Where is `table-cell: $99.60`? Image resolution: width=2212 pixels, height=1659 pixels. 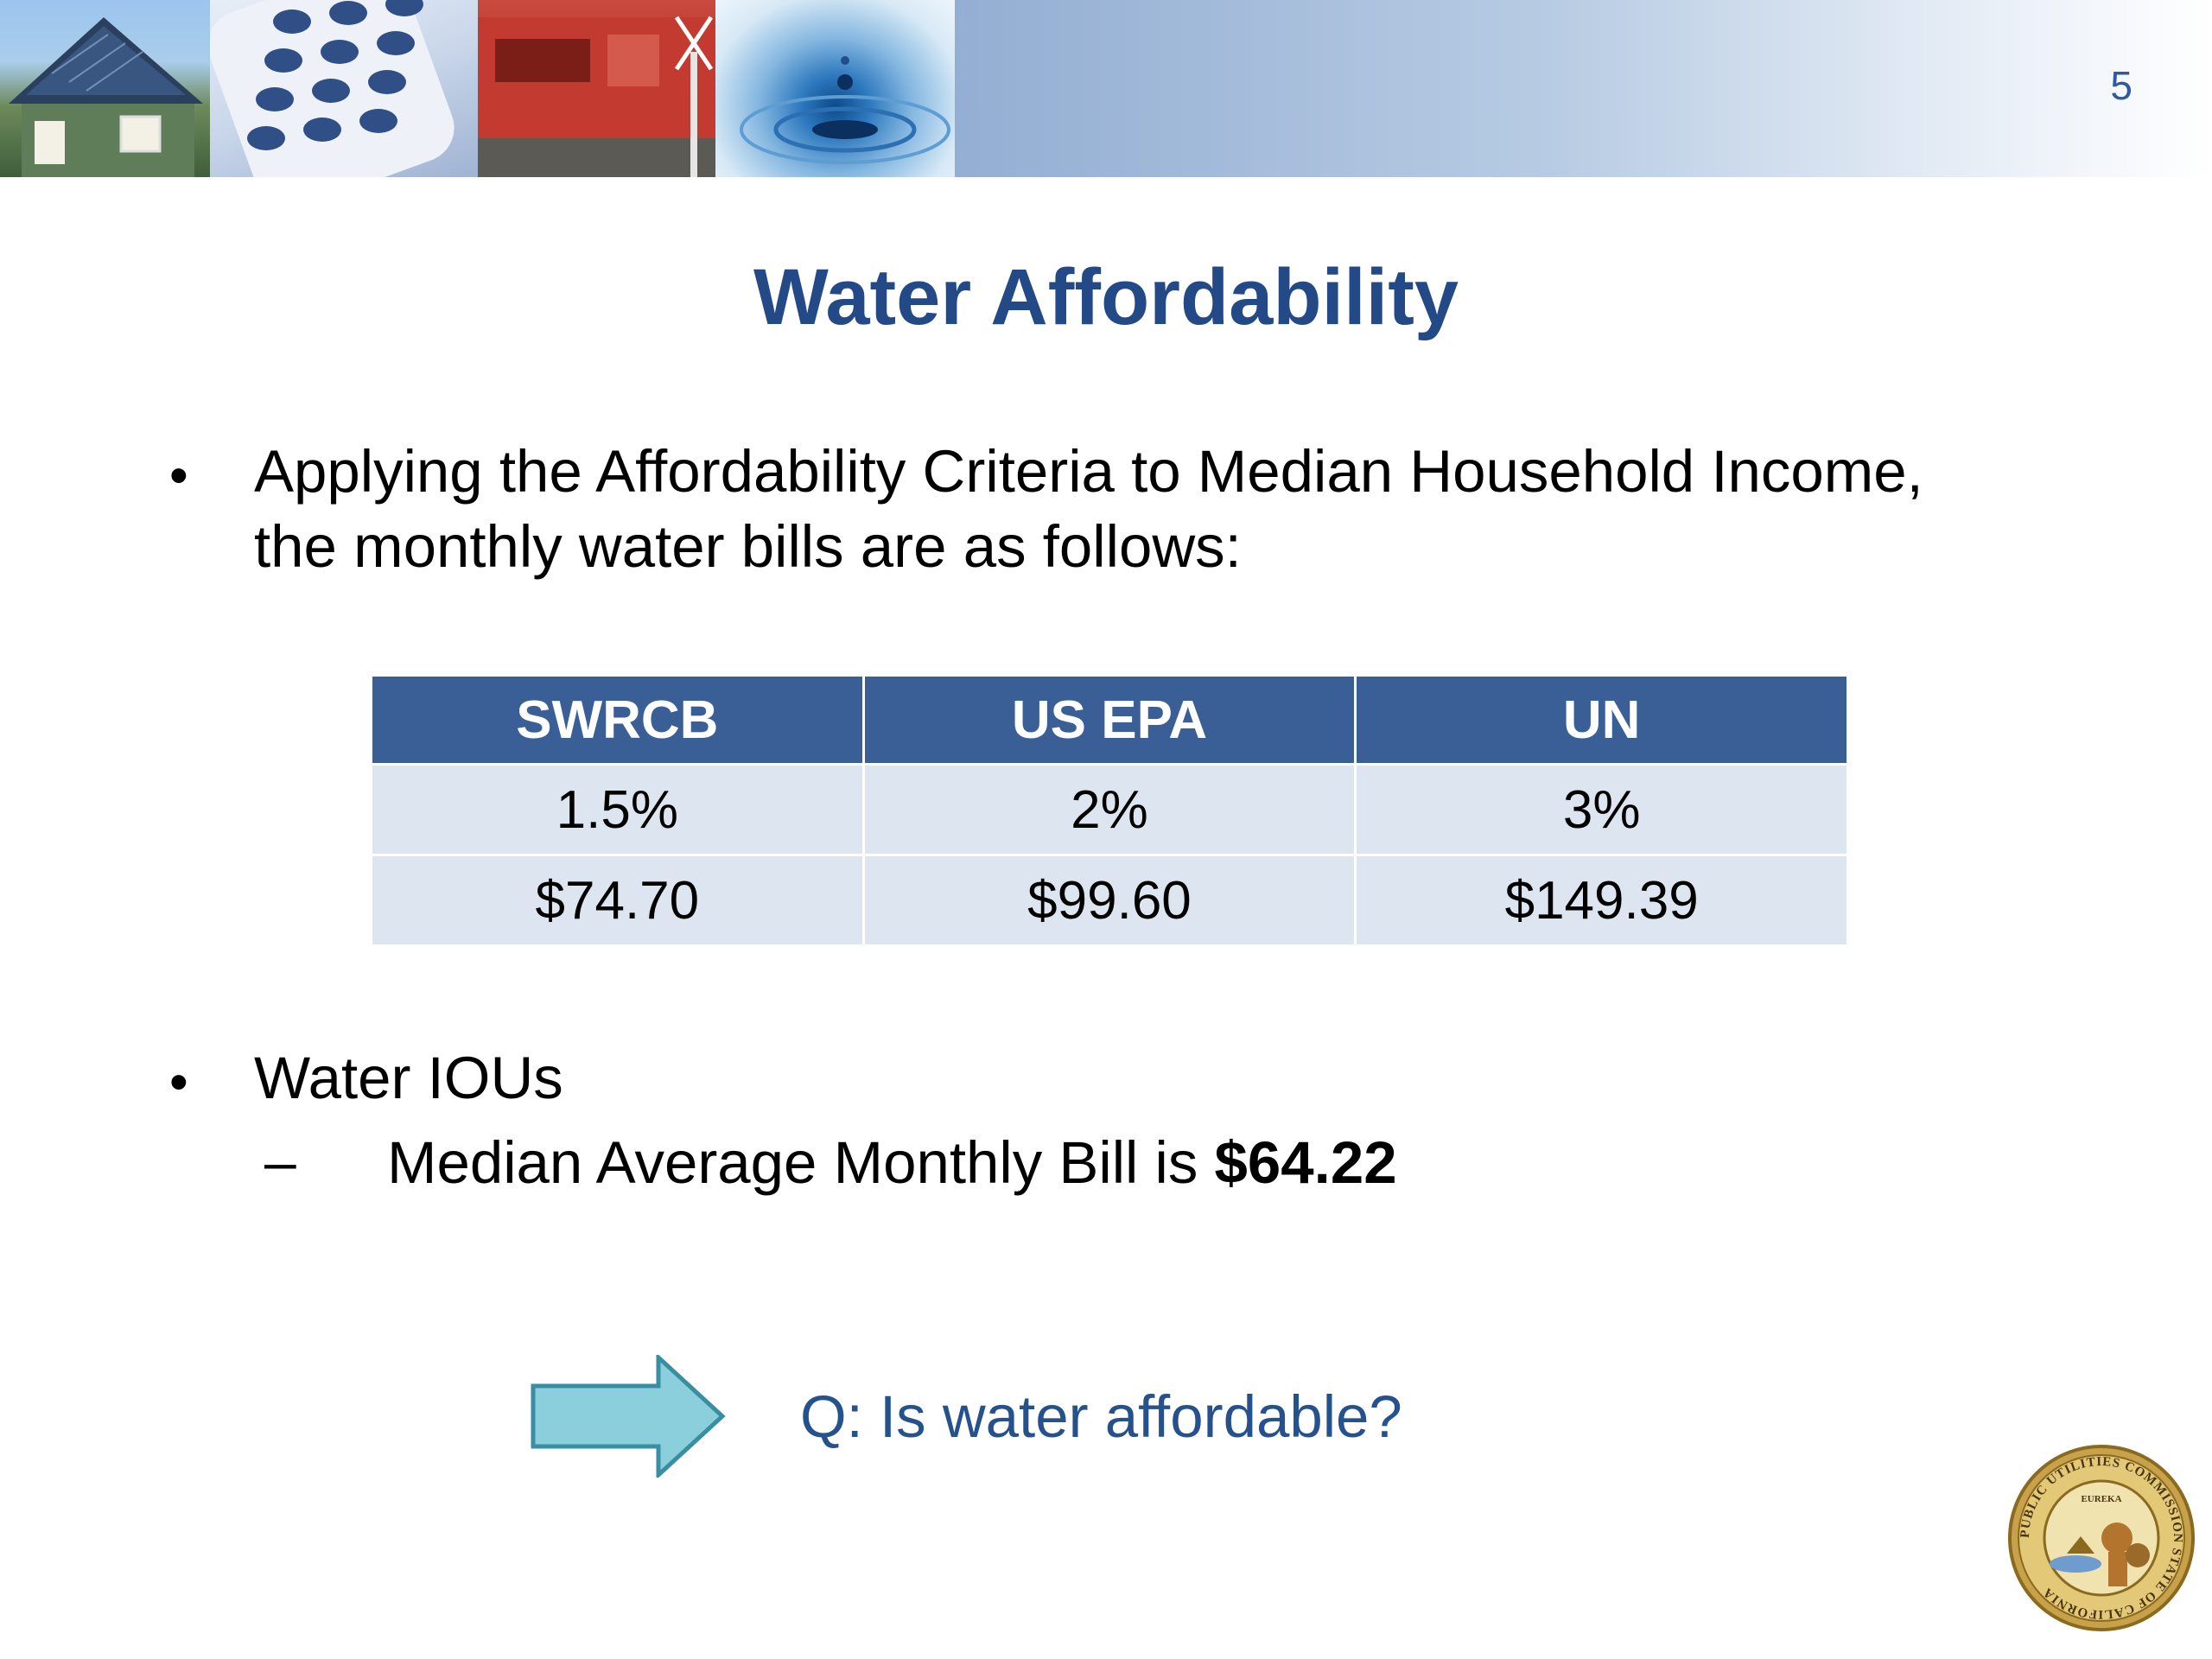
table-cell: $99.60 is located at coordinates (1109, 901).